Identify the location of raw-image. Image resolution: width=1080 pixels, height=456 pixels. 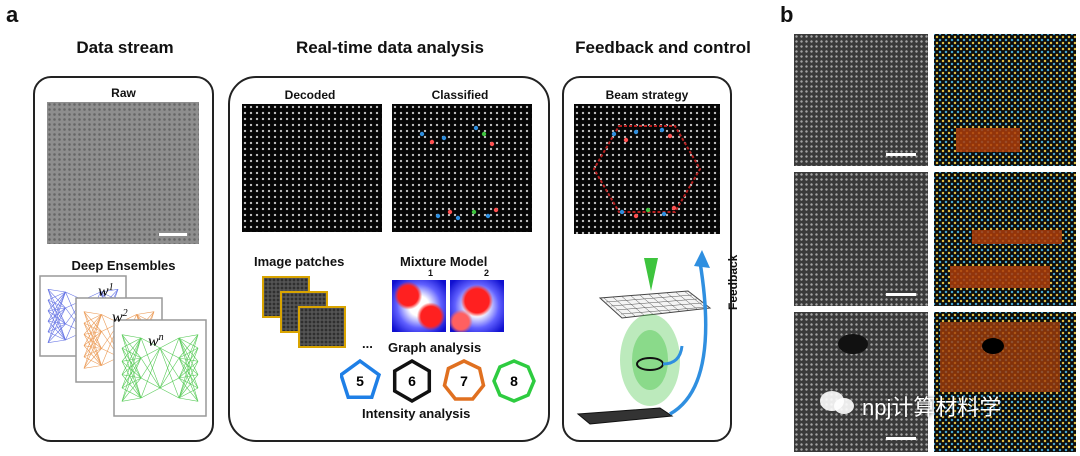
(123, 173).